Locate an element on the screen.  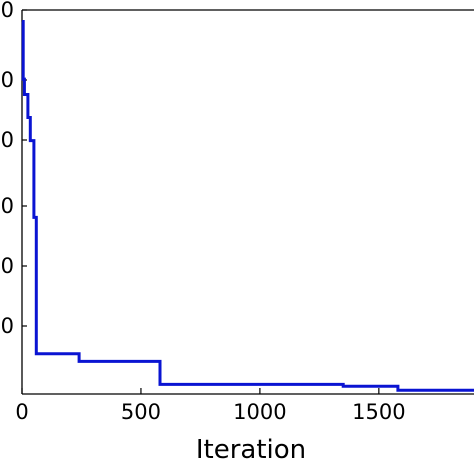
x-tick-label: 1500 is located at coordinates (378, 412).